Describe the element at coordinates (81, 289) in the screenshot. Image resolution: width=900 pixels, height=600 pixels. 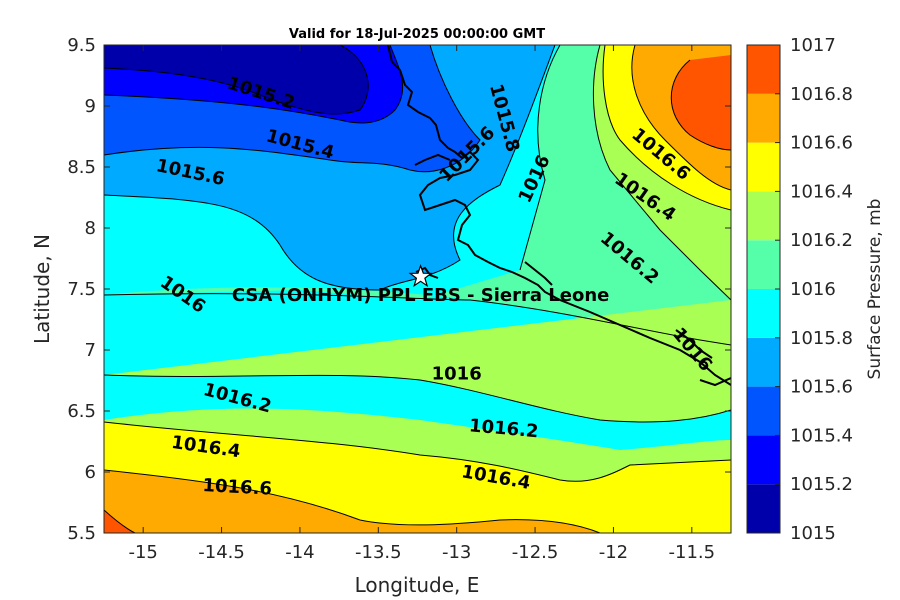
I see `y-tick-label: 7.5` at that location.